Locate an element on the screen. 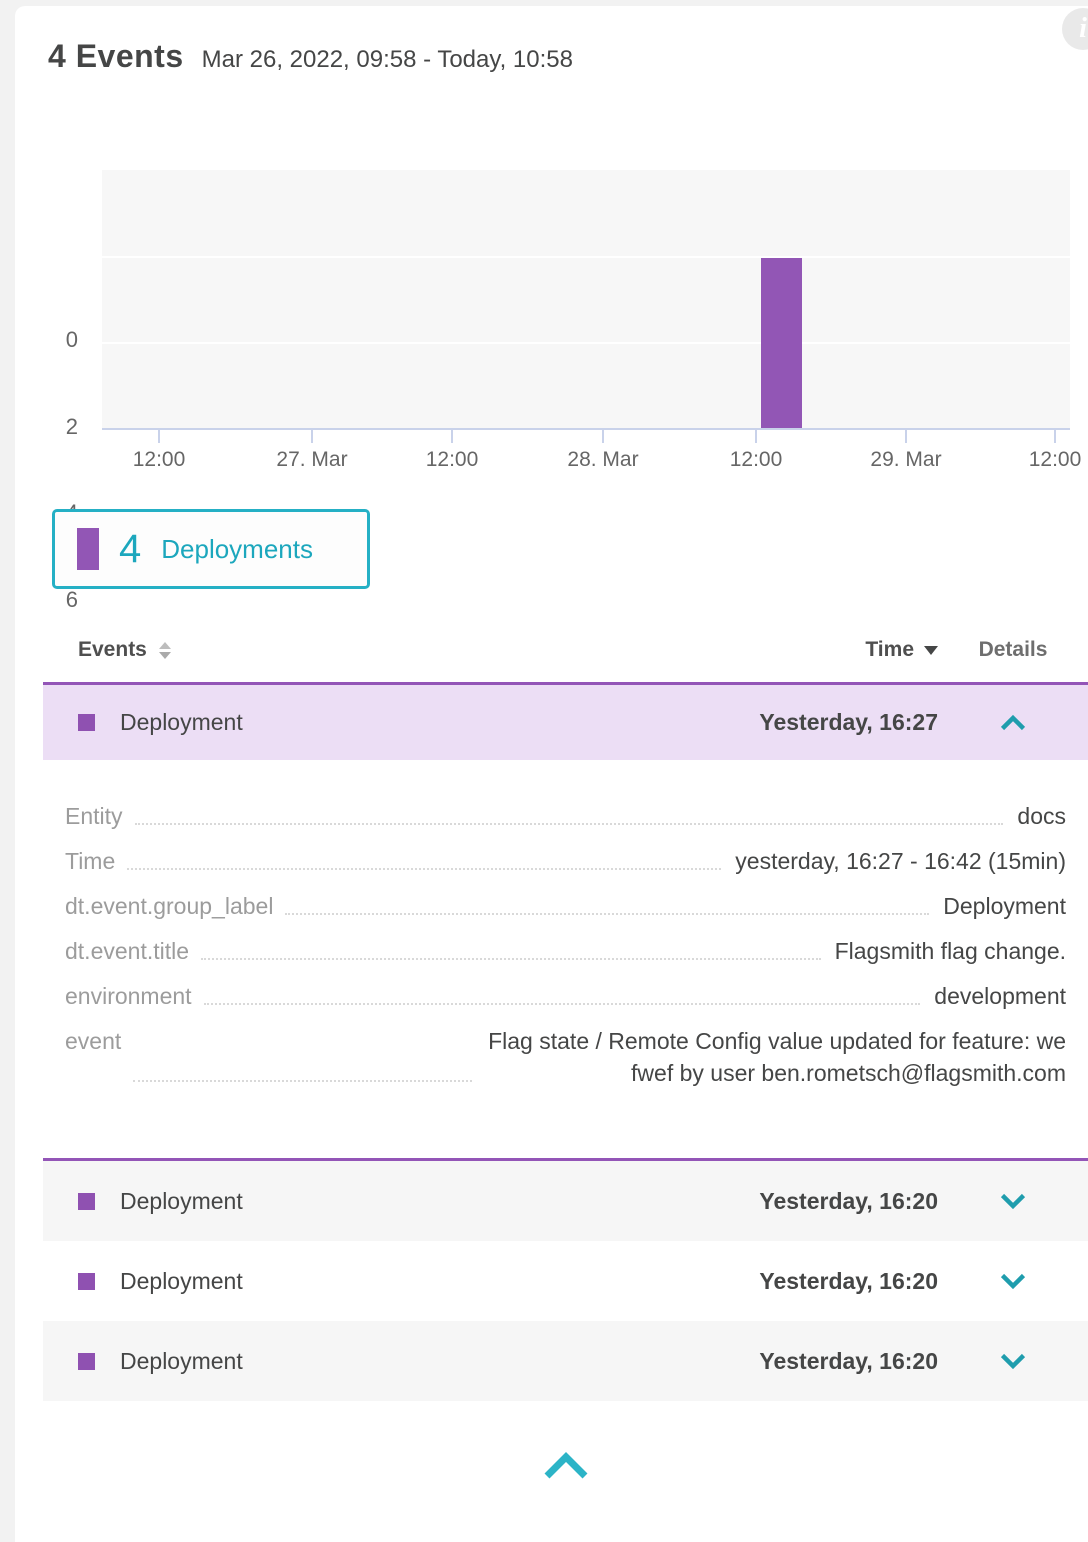  detail-row: dt.event.group_label Deployment is located at coordinates (565, 906).